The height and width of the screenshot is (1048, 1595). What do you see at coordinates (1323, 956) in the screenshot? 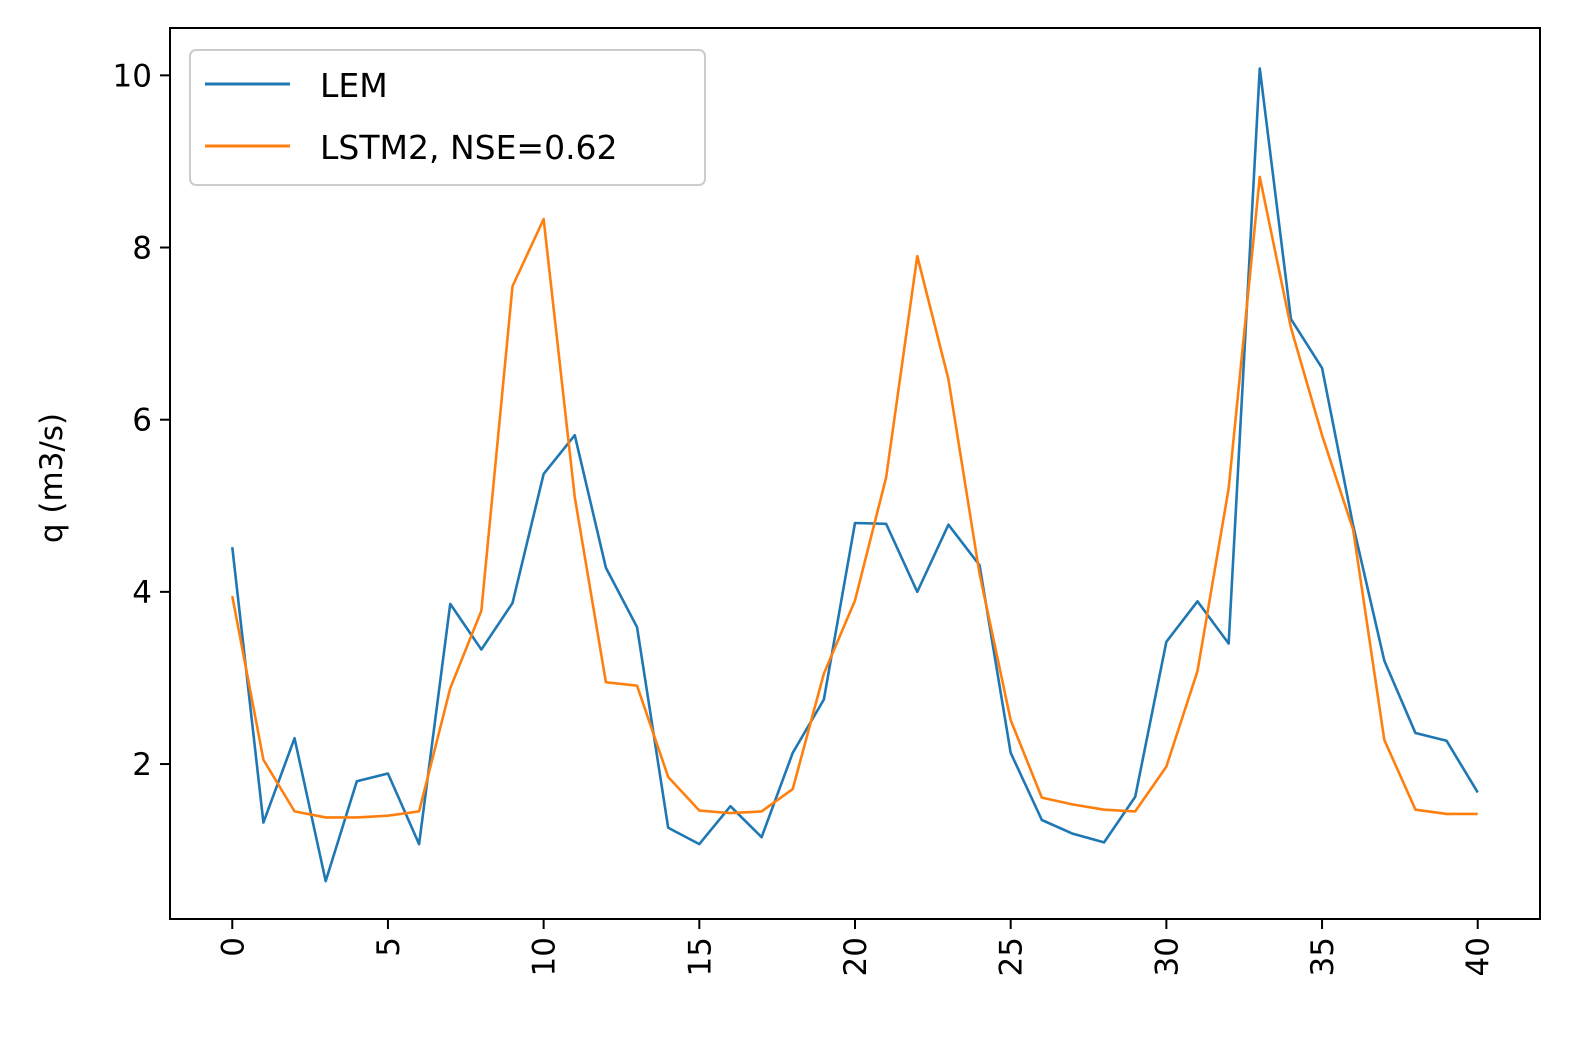
I see `x-tick-label: 35` at bounding box center [1323, 956].